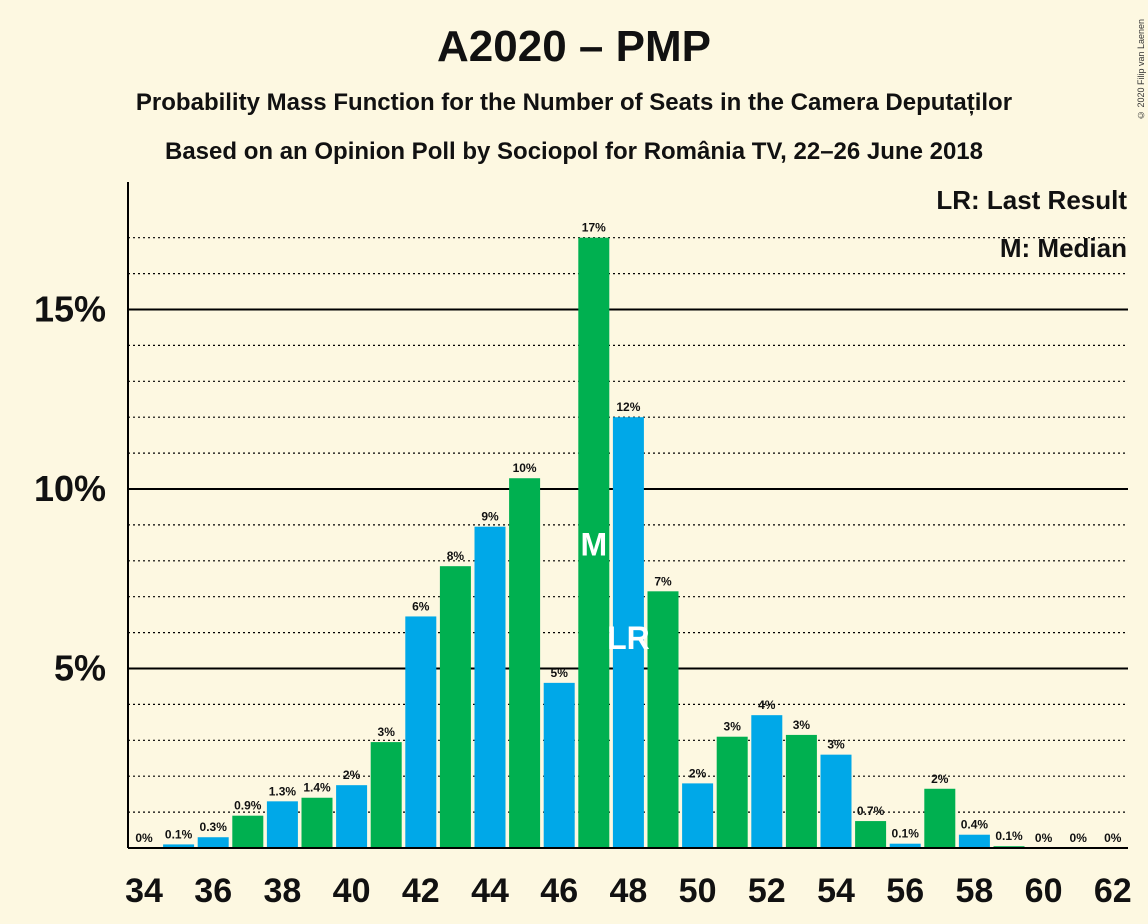 The image size is (1148, 924). Describe the element at coordinates (70, 488) in the screenshot. I see `y-tick-label: 10%` at that location.